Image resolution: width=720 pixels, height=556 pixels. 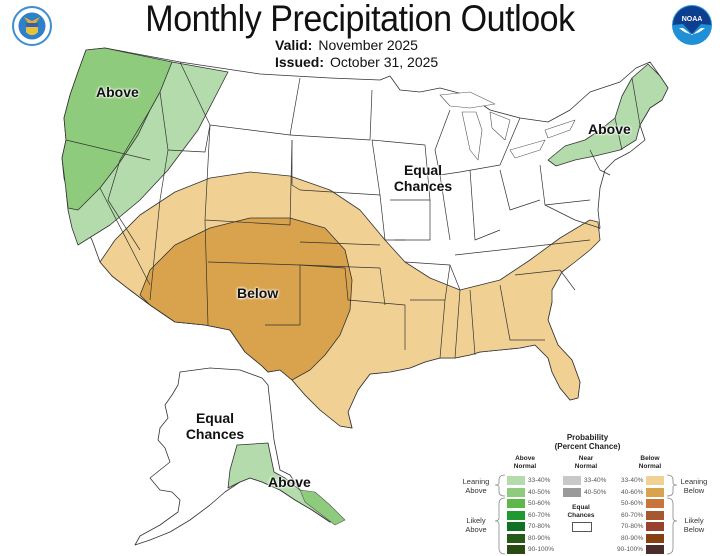 I want to click on region-above-40-50-pacific-coast, so click(x=117, y=129).